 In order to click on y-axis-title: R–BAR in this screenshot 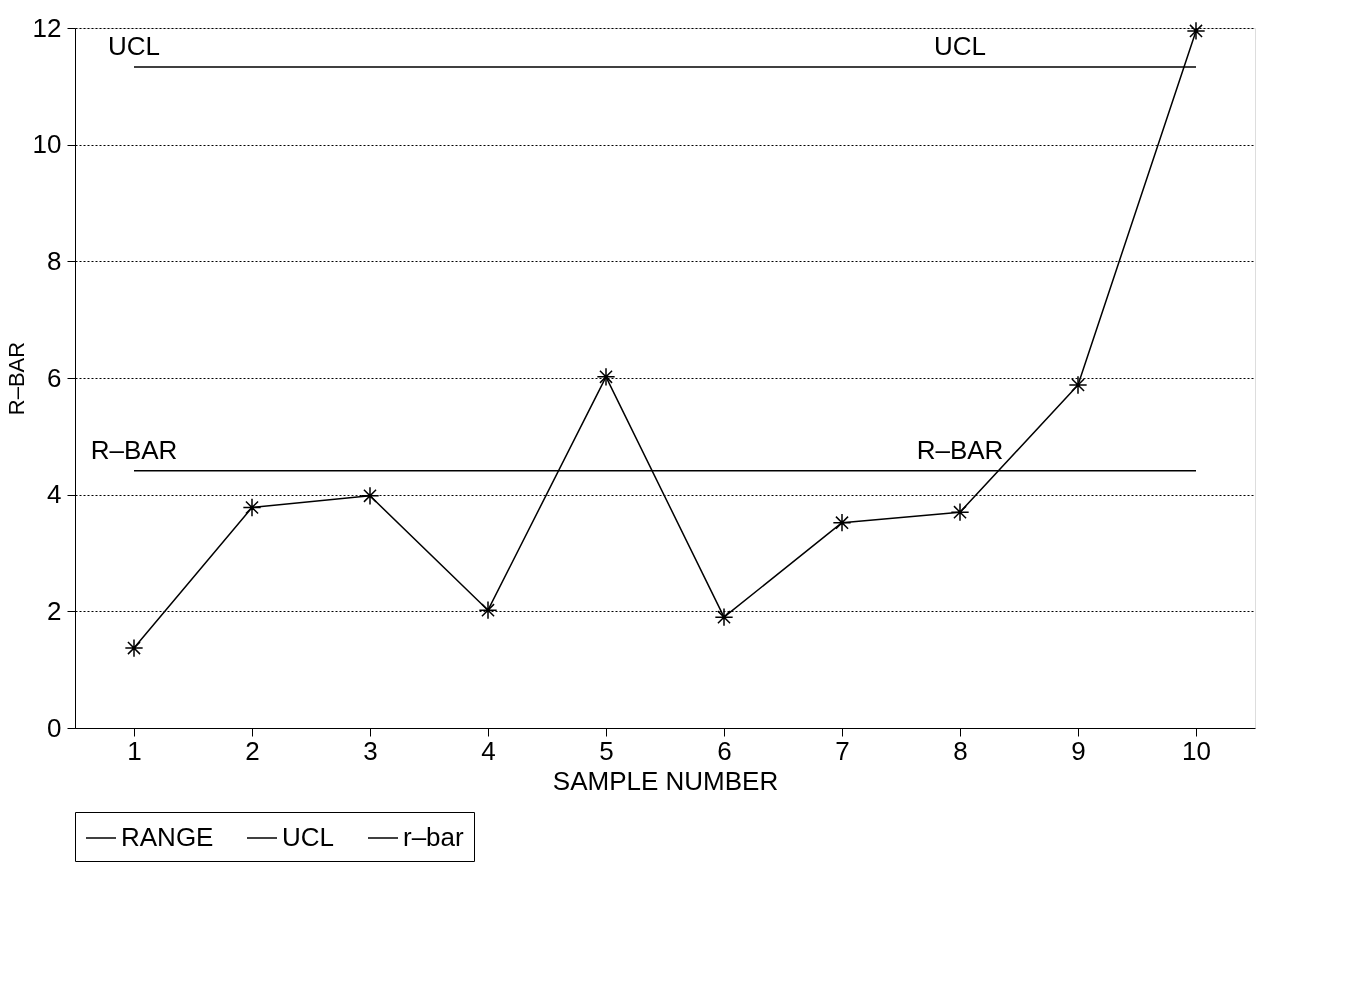, I will do `click(16, 378)`.